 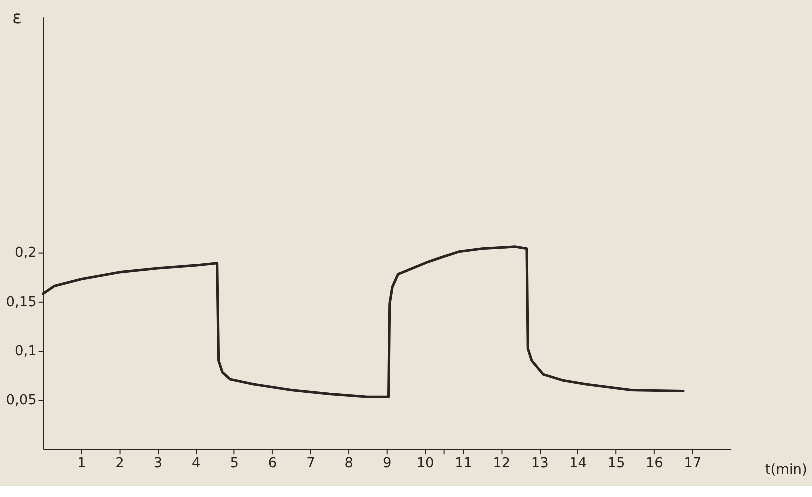 What do you see at coordinates (425, 463) in the screenshot?
I see `x-tick-label: 10` at bounding box center [425, 463].